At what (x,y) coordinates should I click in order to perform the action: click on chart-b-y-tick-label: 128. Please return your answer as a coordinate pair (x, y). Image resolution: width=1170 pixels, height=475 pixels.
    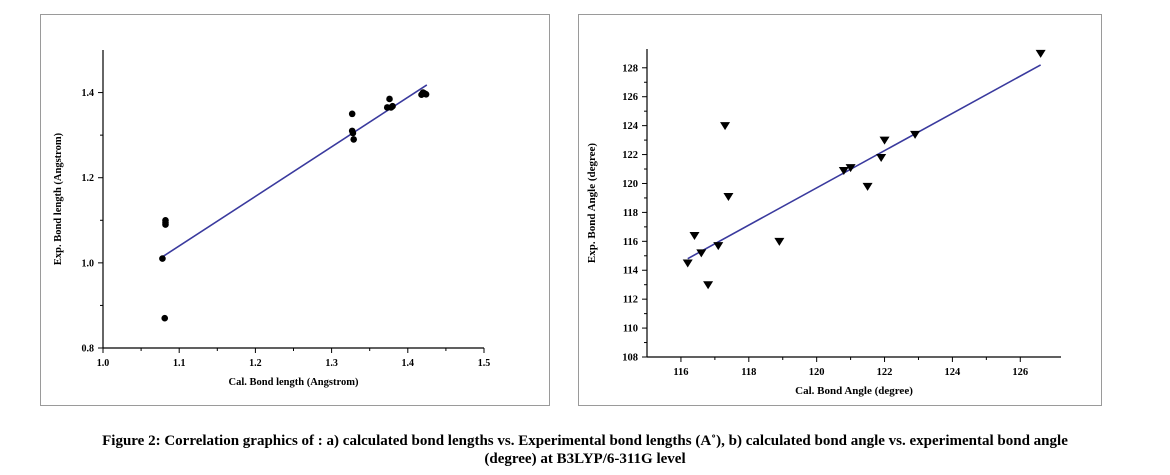
    Looking at the image, I should click on (630, 68).